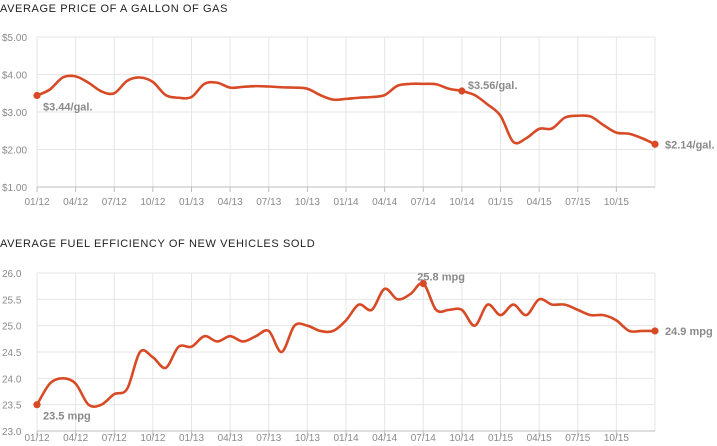 The width and height of the screenshot is (717, 446). What do you see at coordinates (14, 76) in the screenshot?
I see `y-tick-label: $4.00` at bounding box center [14, 76].